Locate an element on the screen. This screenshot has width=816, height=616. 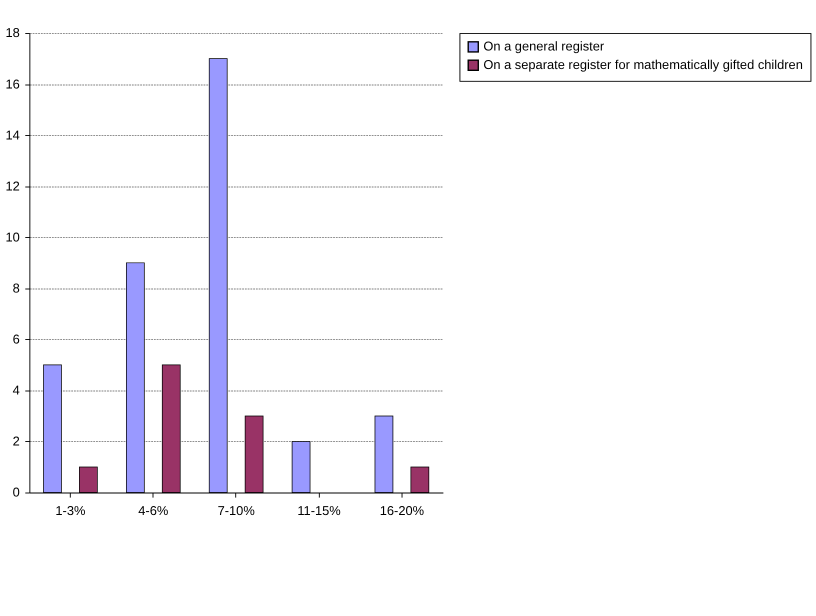
y-tick-label: 10 is located at coordinates (12, 236).